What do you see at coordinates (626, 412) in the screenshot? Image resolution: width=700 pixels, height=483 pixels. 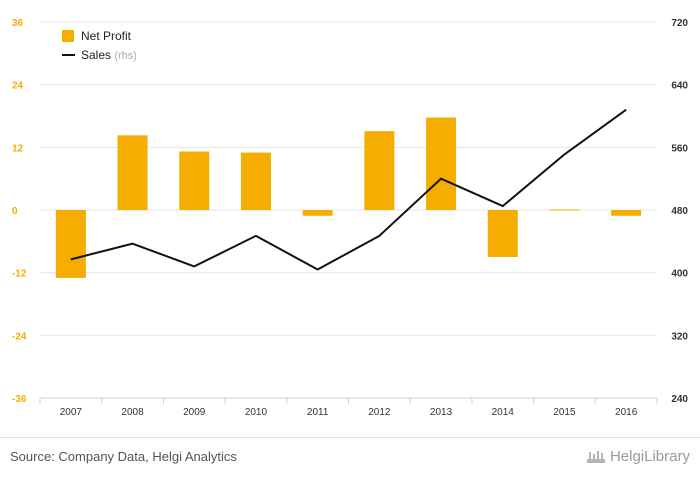 I see `x-tick-label: 2016` at bounding box center [626, 412].